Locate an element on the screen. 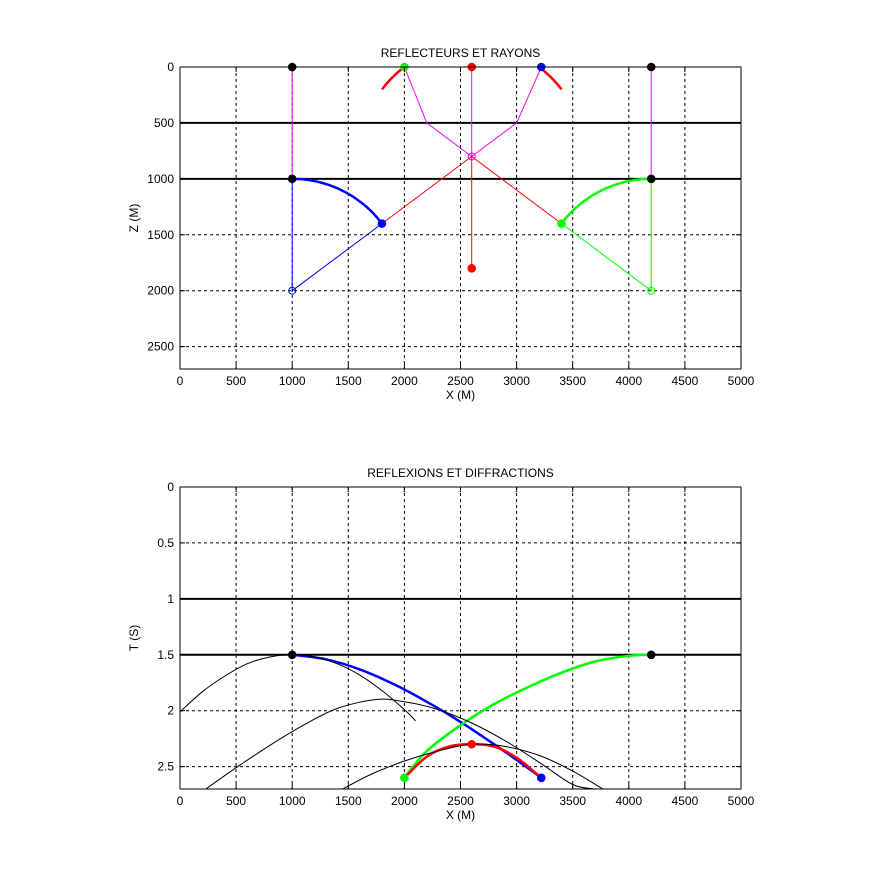 Image resolution: width=890 pixels, height=888 pixels. chart-title: REFLEXIONS ET DIFFRACTIONS is located at coordinates (460, 473).